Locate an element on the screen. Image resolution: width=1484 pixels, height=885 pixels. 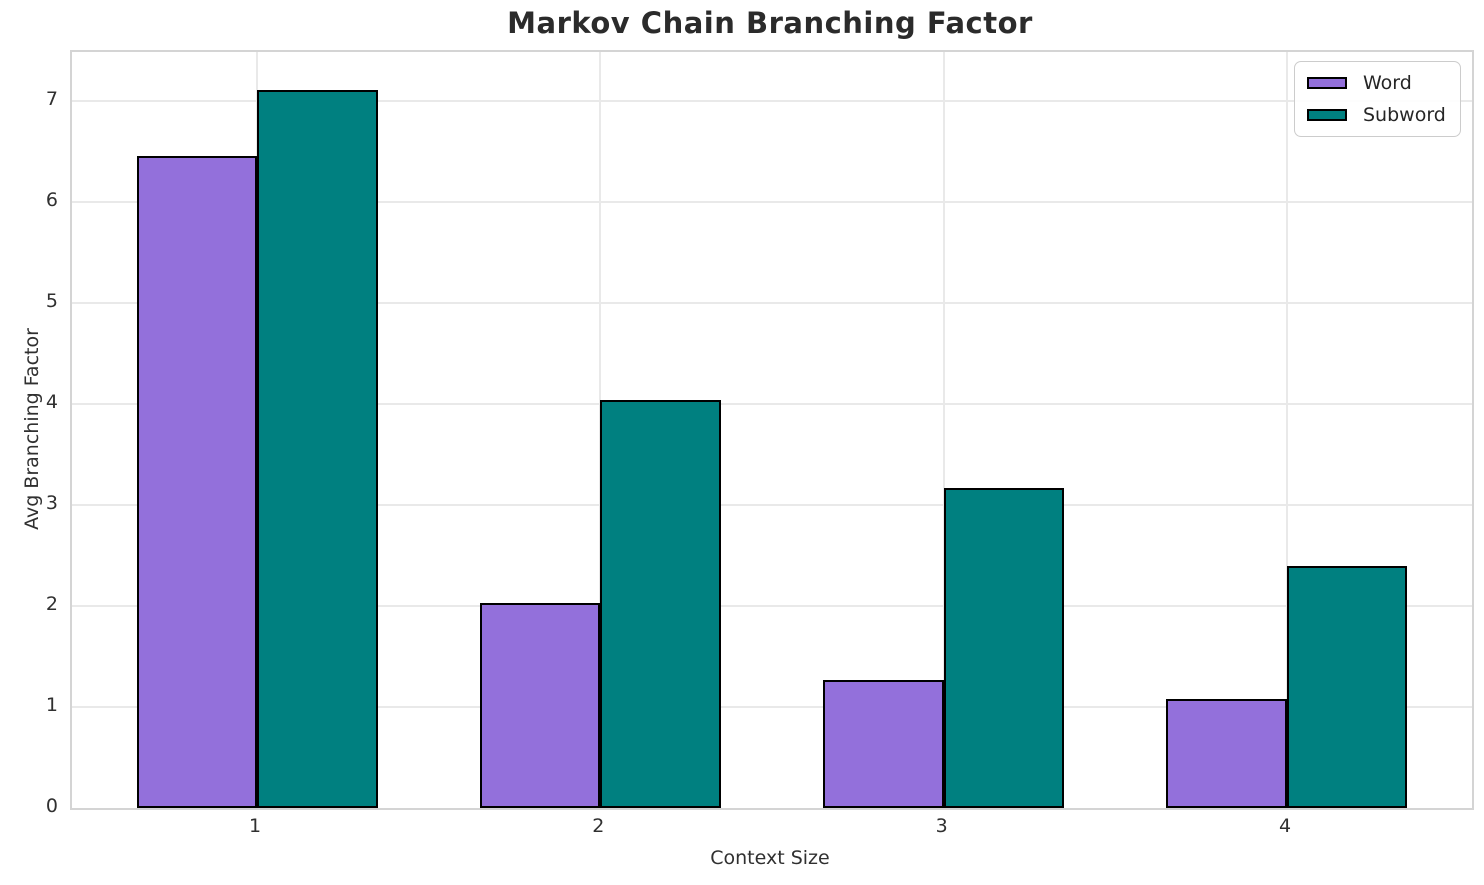
legend-label-subword: Subword is located at coordinates (1404, 115).